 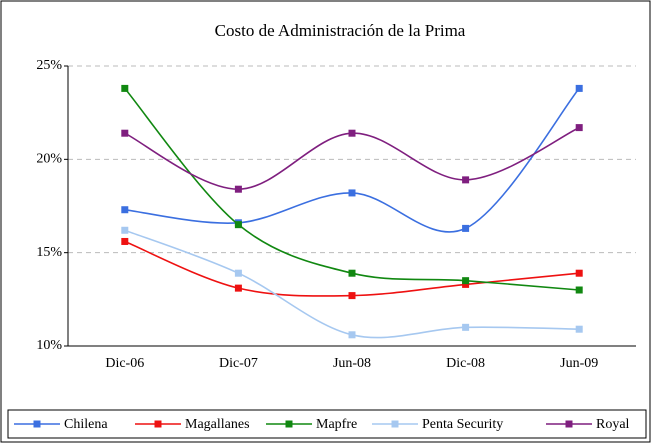 What do you see at coordinates (49, 159) in the screenshot?
I see `y-tick-label: 20%` at bounding box center [49, 159].